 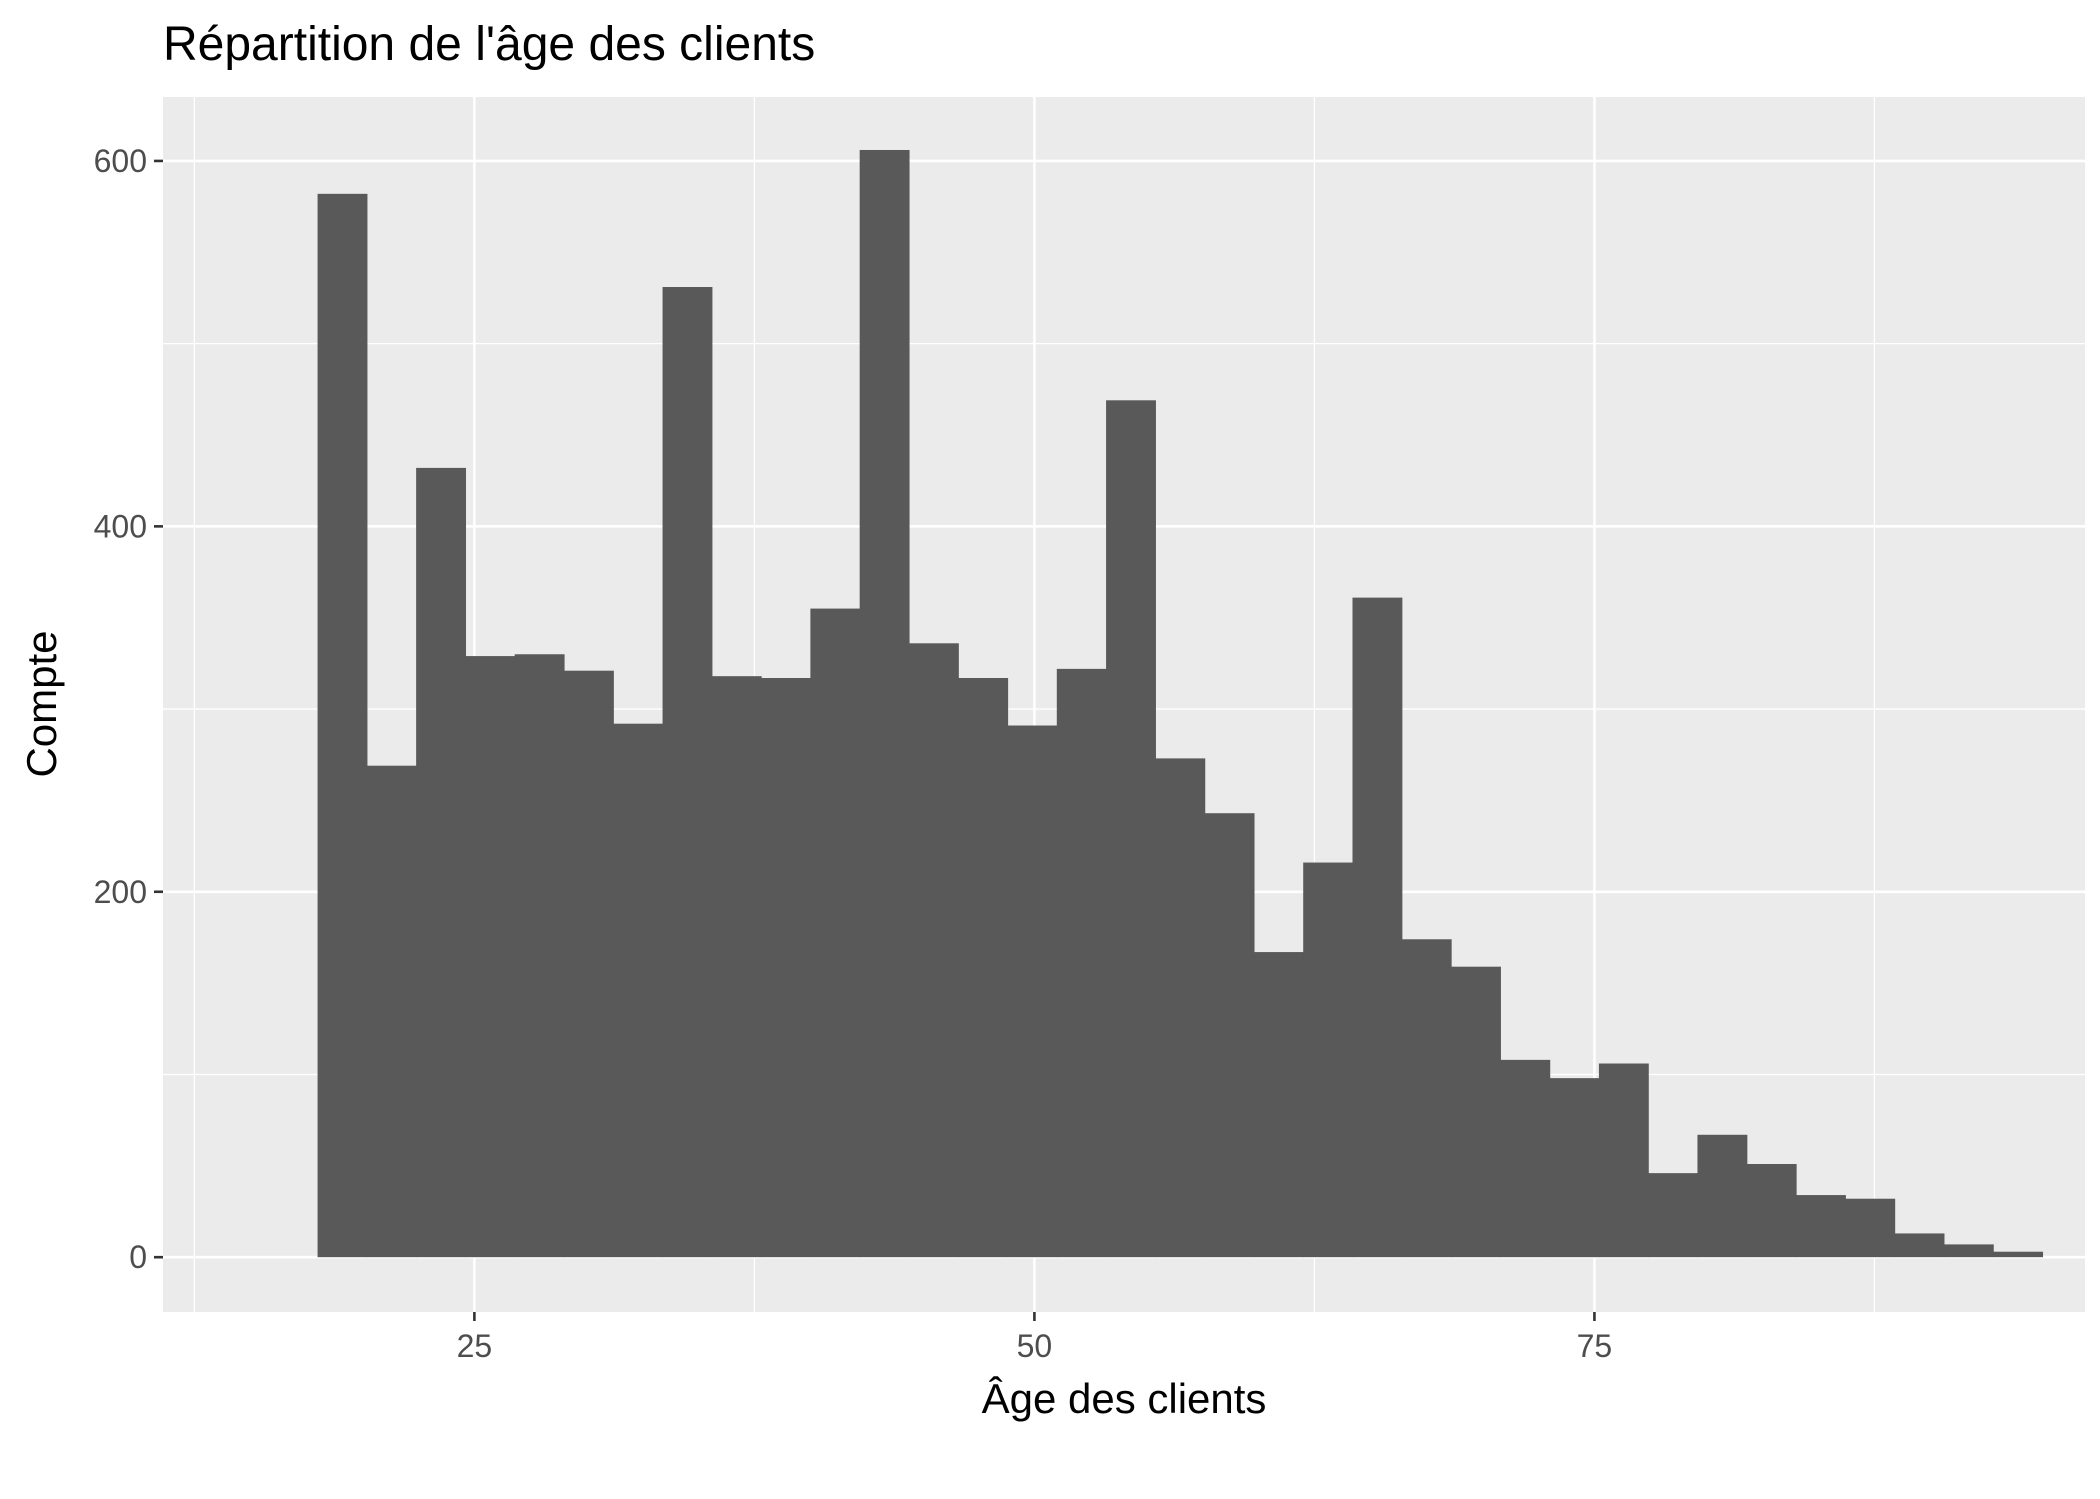 I want to click on x-axis: 25 50 75, so click(x=1035, y=1338).